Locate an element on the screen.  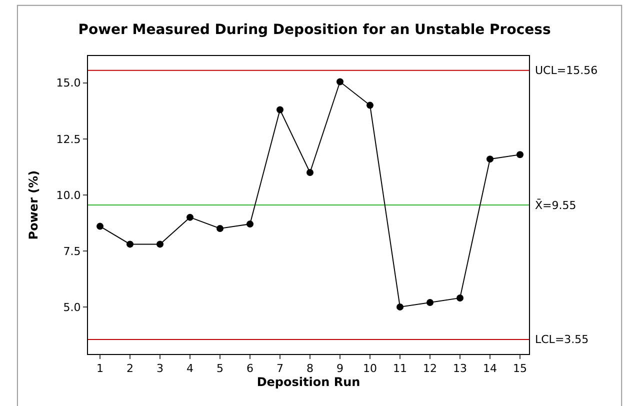
ref-line-label: LCL=3.55 is located at coordinates (562, 339).